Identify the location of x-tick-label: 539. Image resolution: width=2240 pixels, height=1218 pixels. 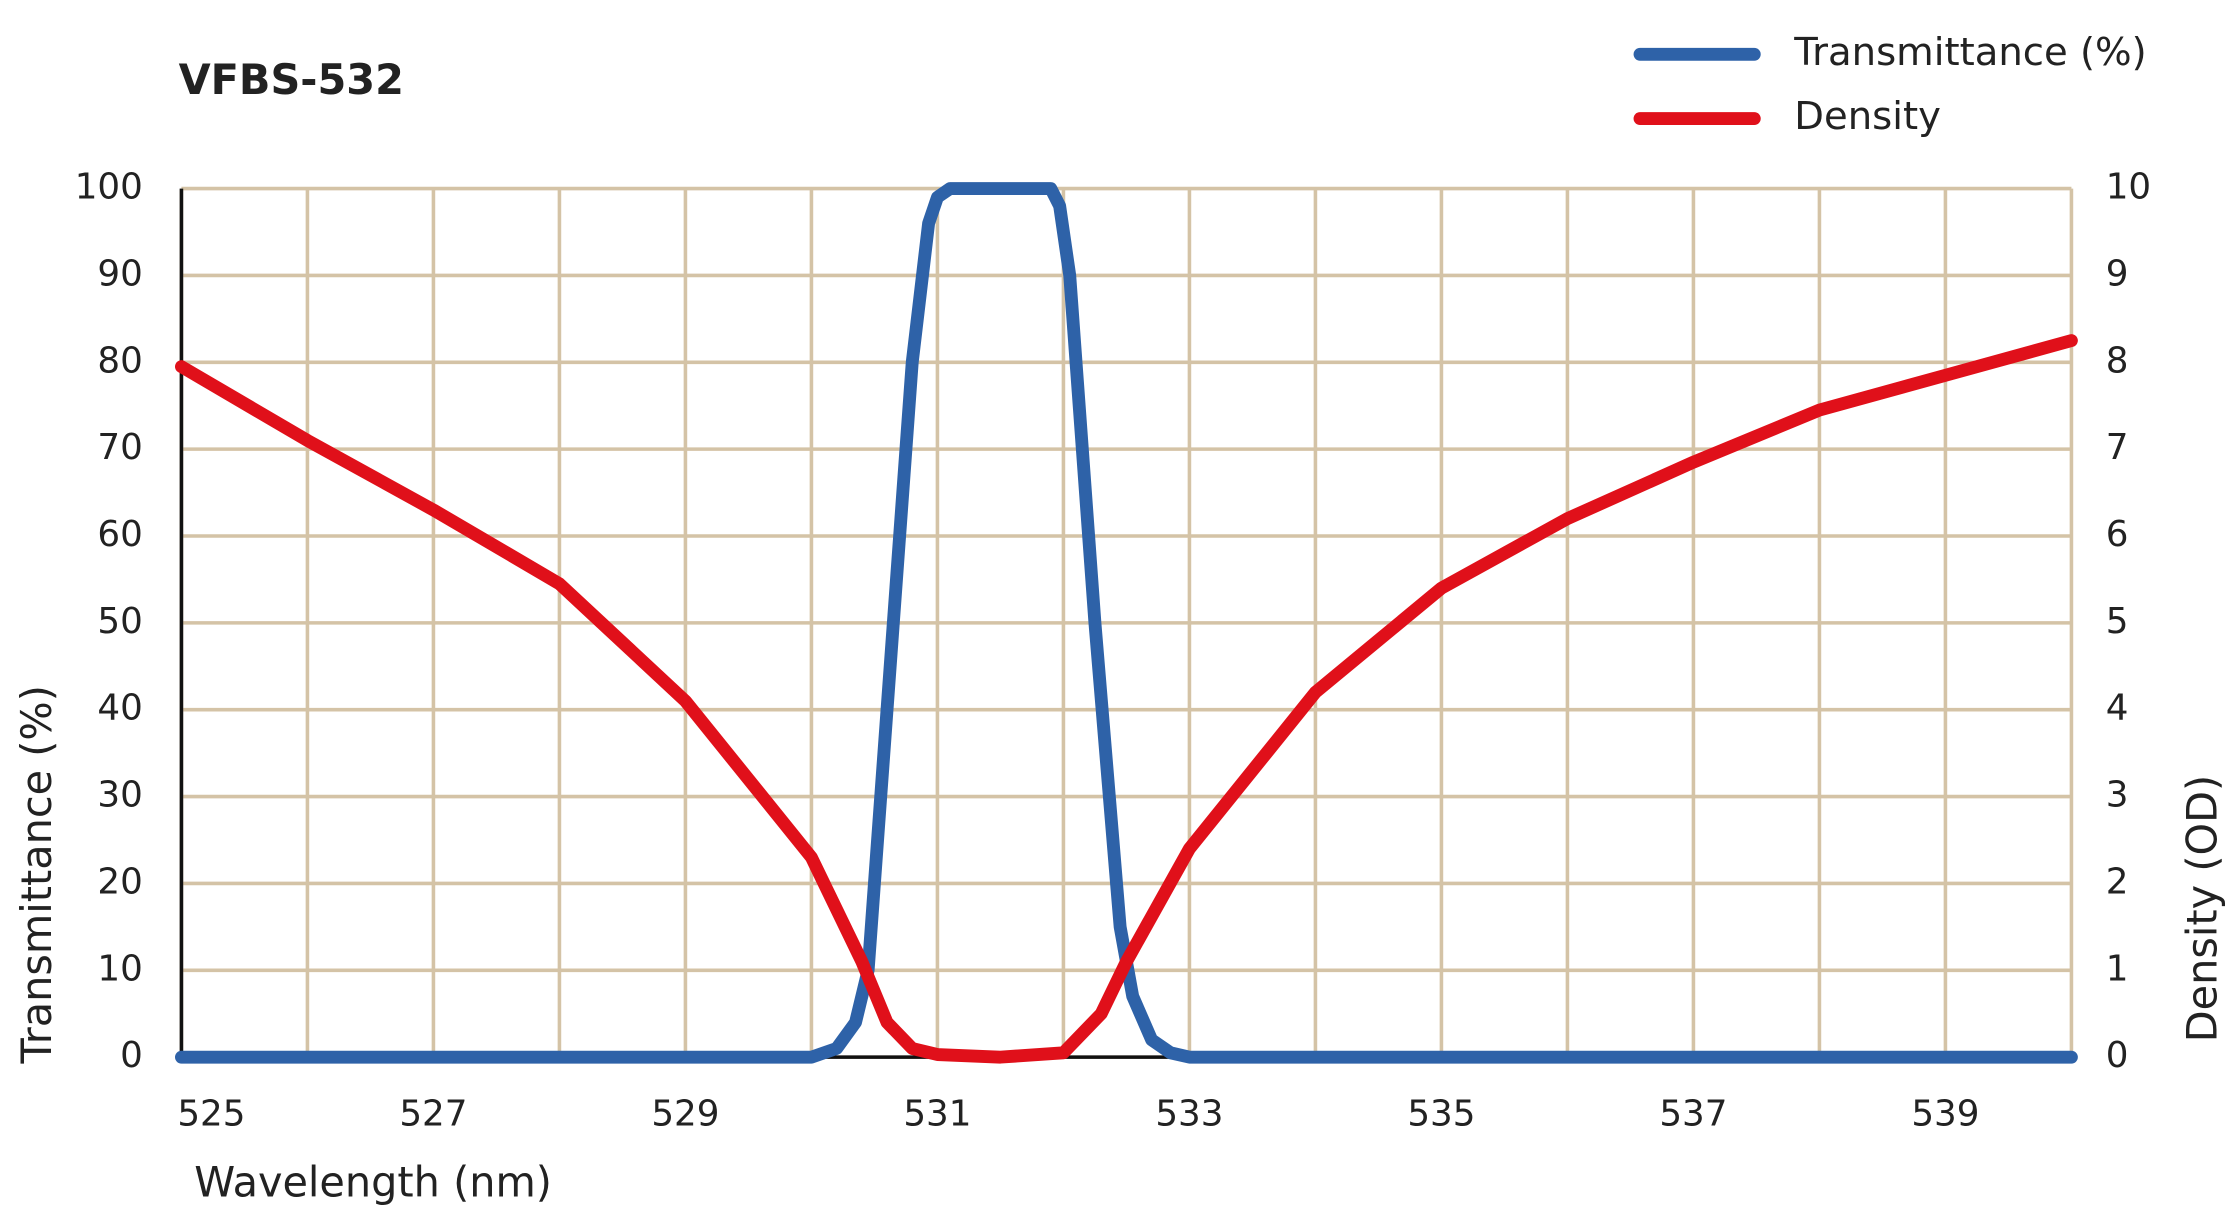
(1945, 1114).